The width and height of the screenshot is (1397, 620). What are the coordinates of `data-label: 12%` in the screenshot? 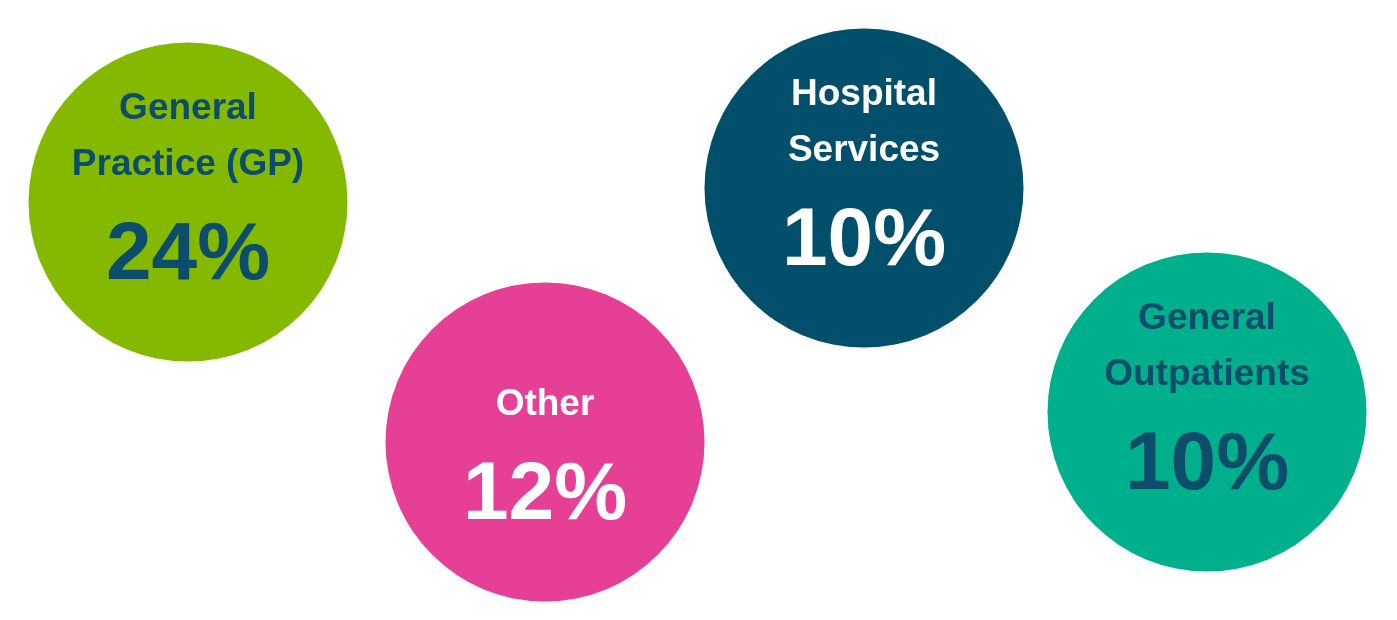 It's located at (545, 490).